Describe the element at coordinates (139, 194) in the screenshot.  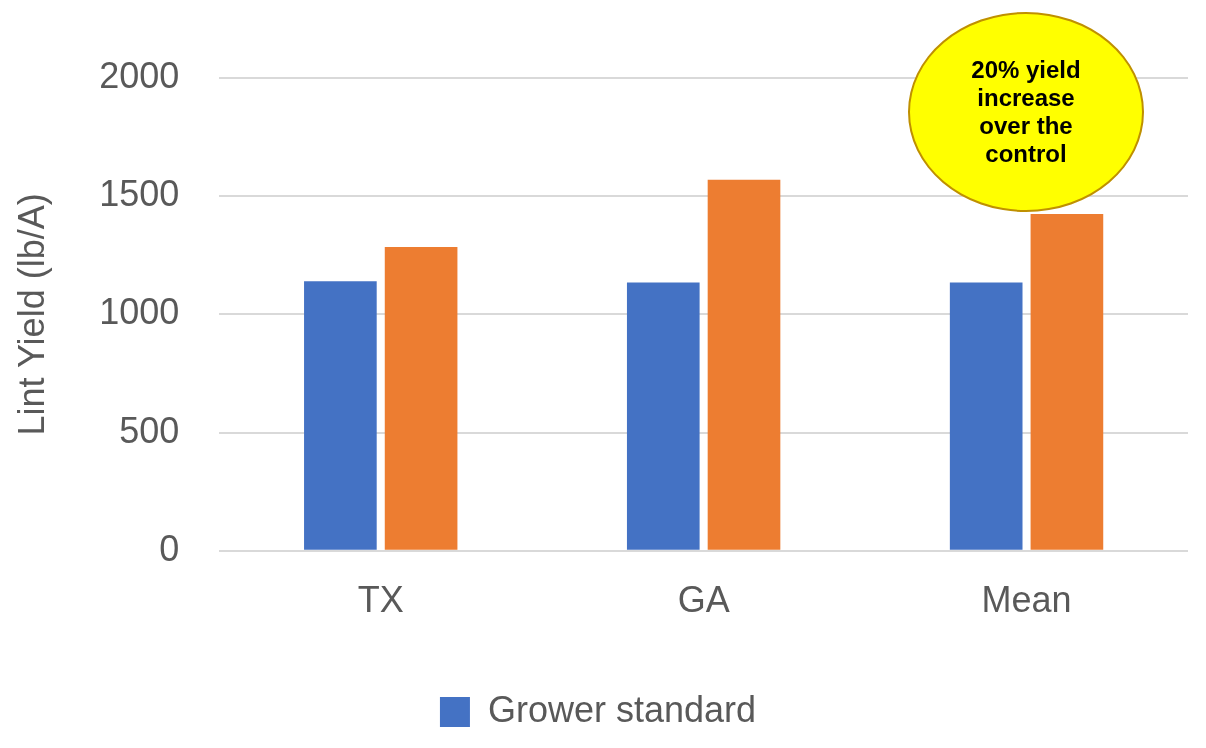
I see `y-tick-label: 1500` at that location.